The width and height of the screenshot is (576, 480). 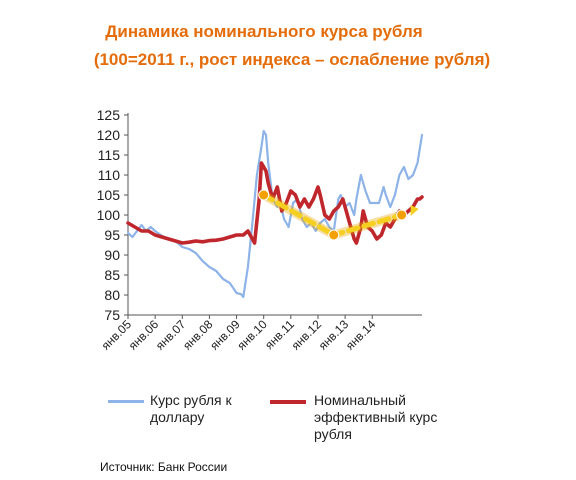 I want to click on y-tick-label: 90, so click(x=112, y=255).